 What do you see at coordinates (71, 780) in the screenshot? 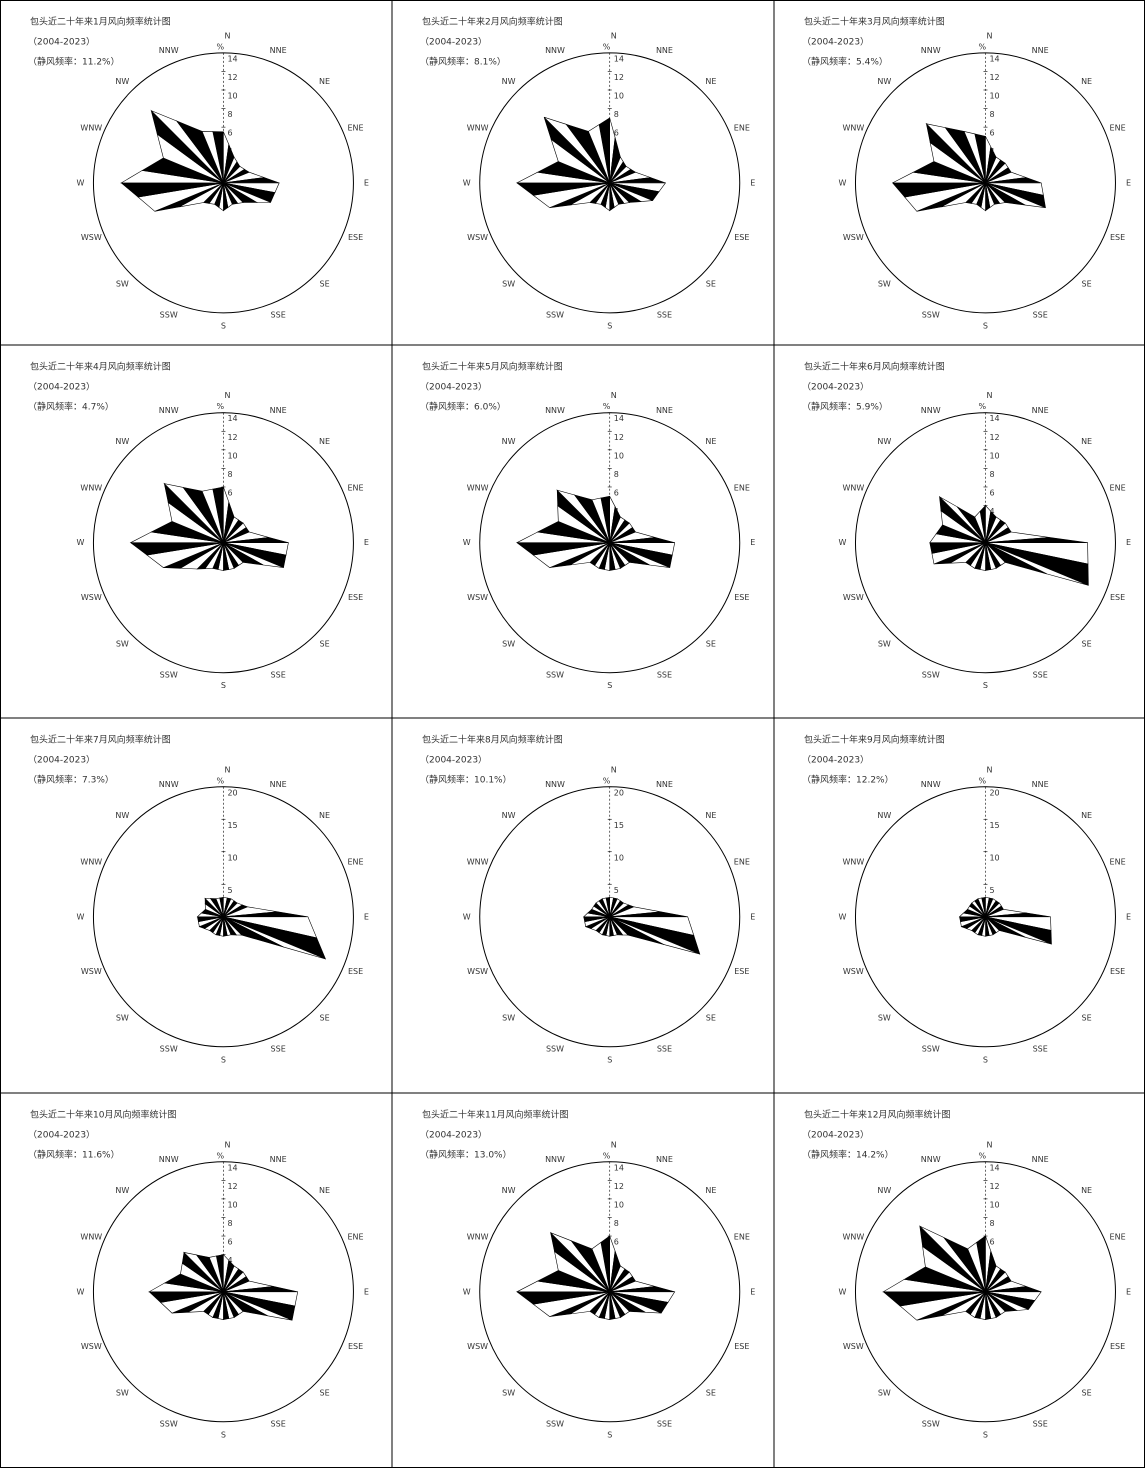
I see `calm-note: （静风频率：7.3%）` at bounding box center [71, 780].